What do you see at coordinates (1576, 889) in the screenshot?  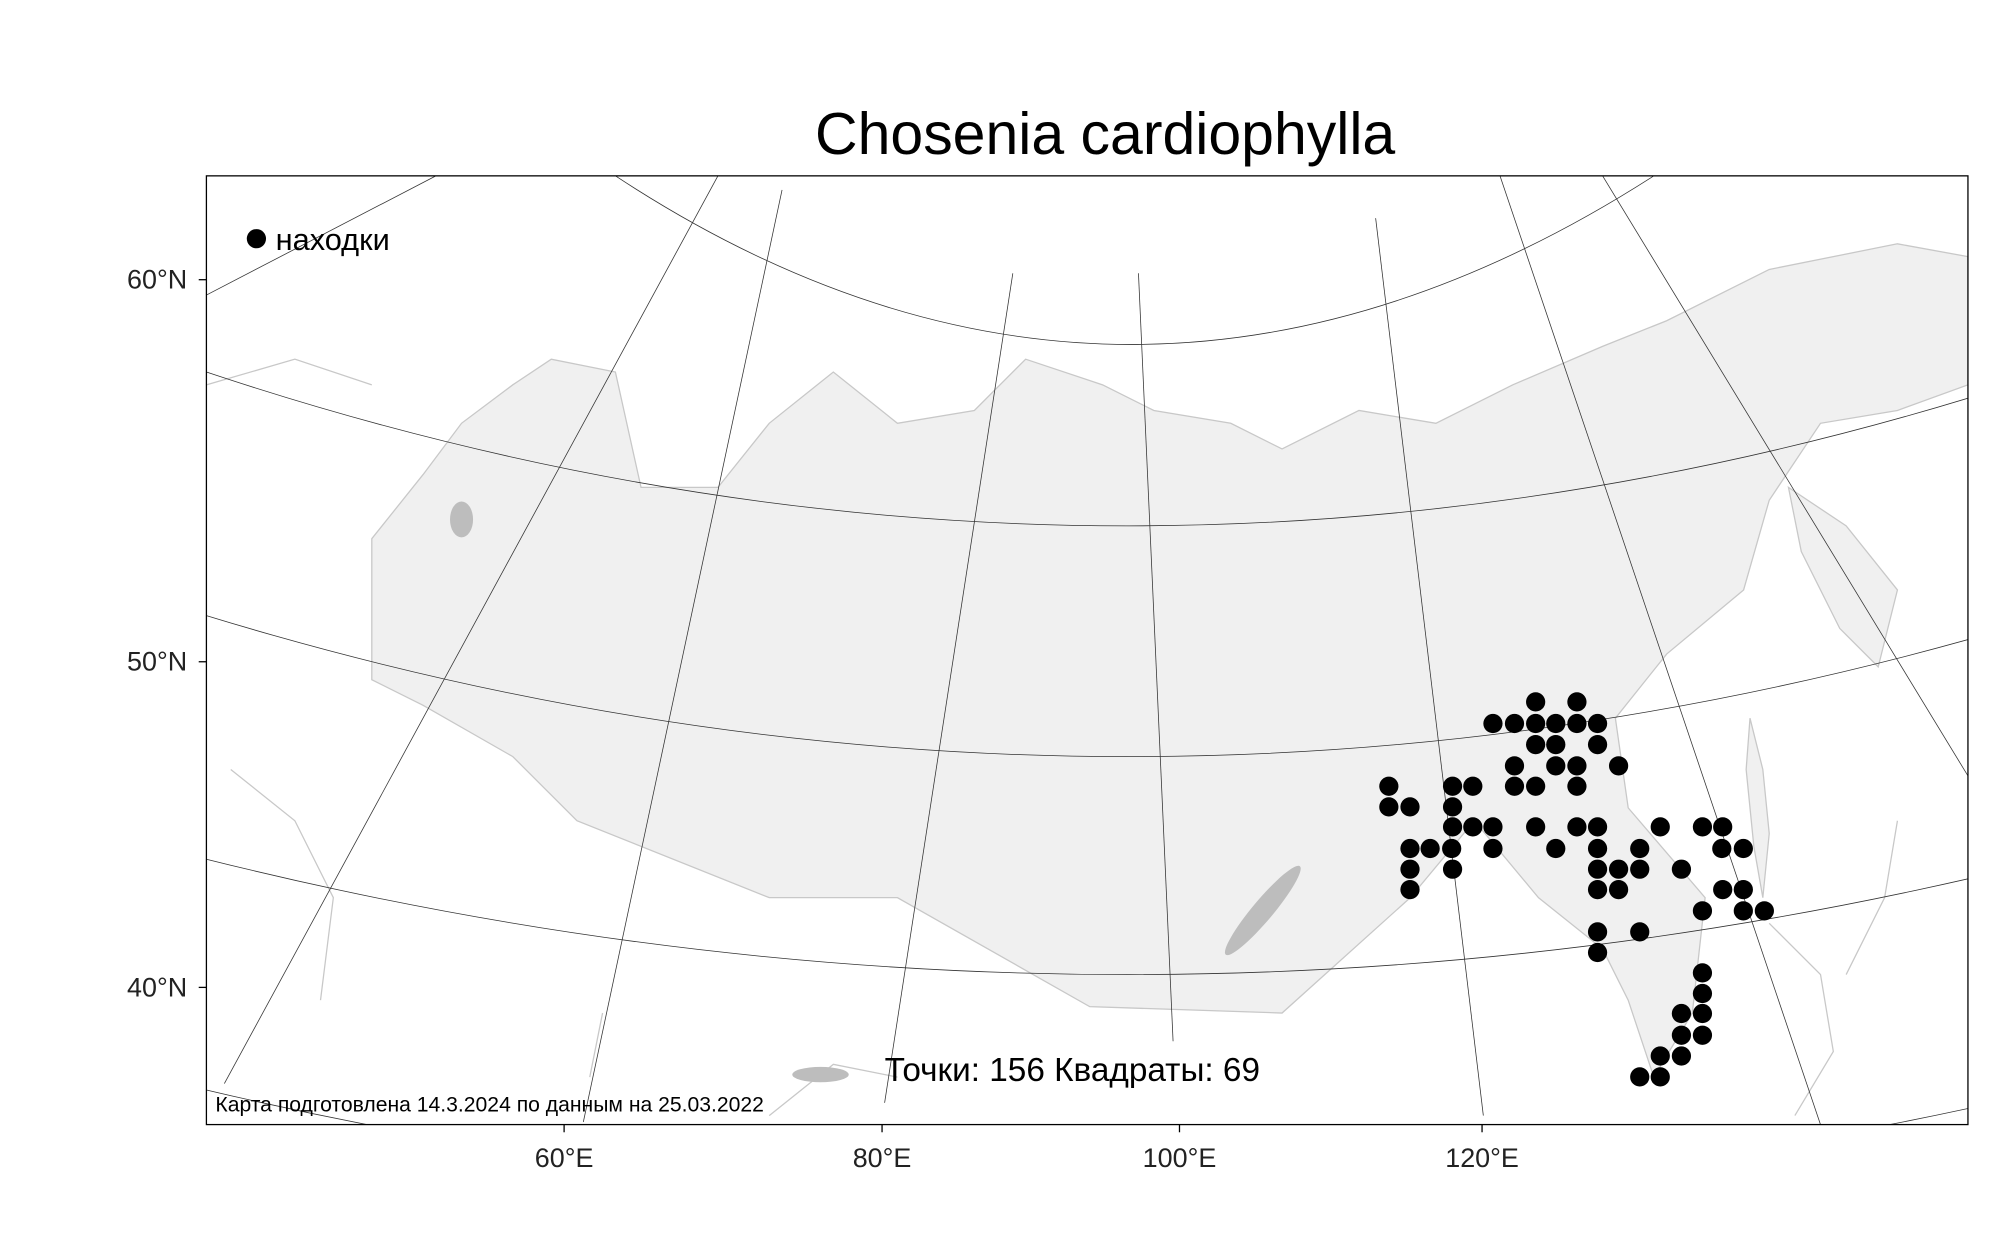 I see `occurrence-points` at bounding box center [1576, 889].